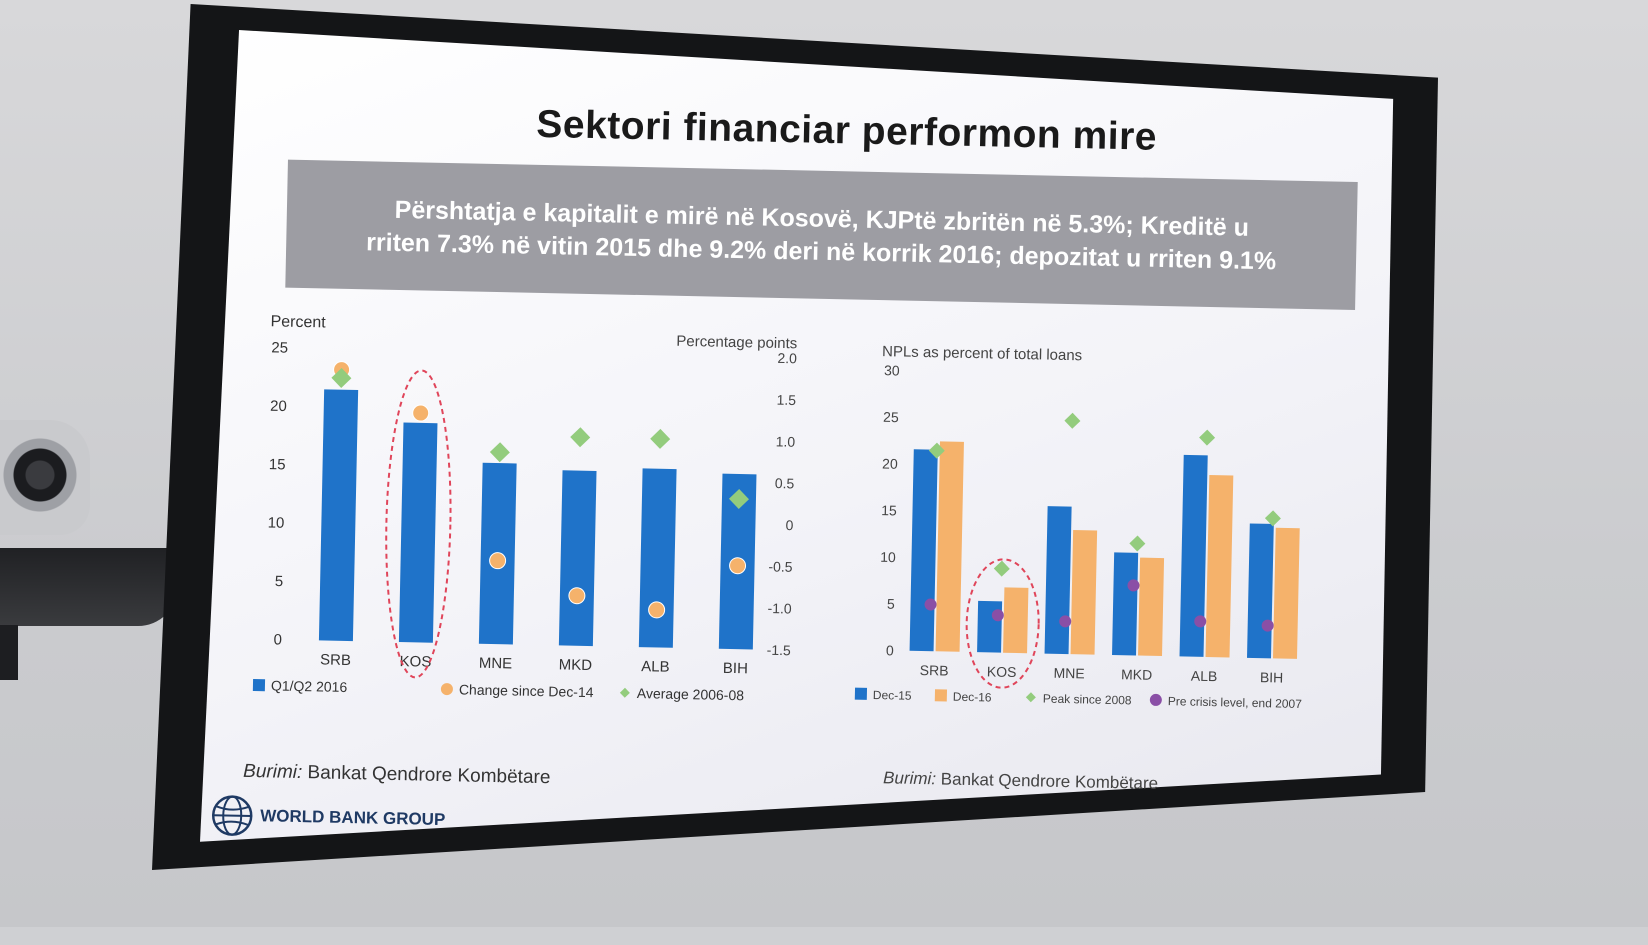  Describe the element at coordinates (786, 400) in the screenshot. I see `right-y-tick: 1.5` at that location.